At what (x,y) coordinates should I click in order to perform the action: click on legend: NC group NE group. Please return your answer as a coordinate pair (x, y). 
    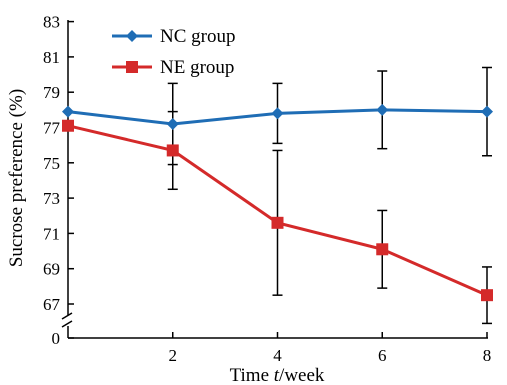
    Looking at the image, I should click on (173, 52).